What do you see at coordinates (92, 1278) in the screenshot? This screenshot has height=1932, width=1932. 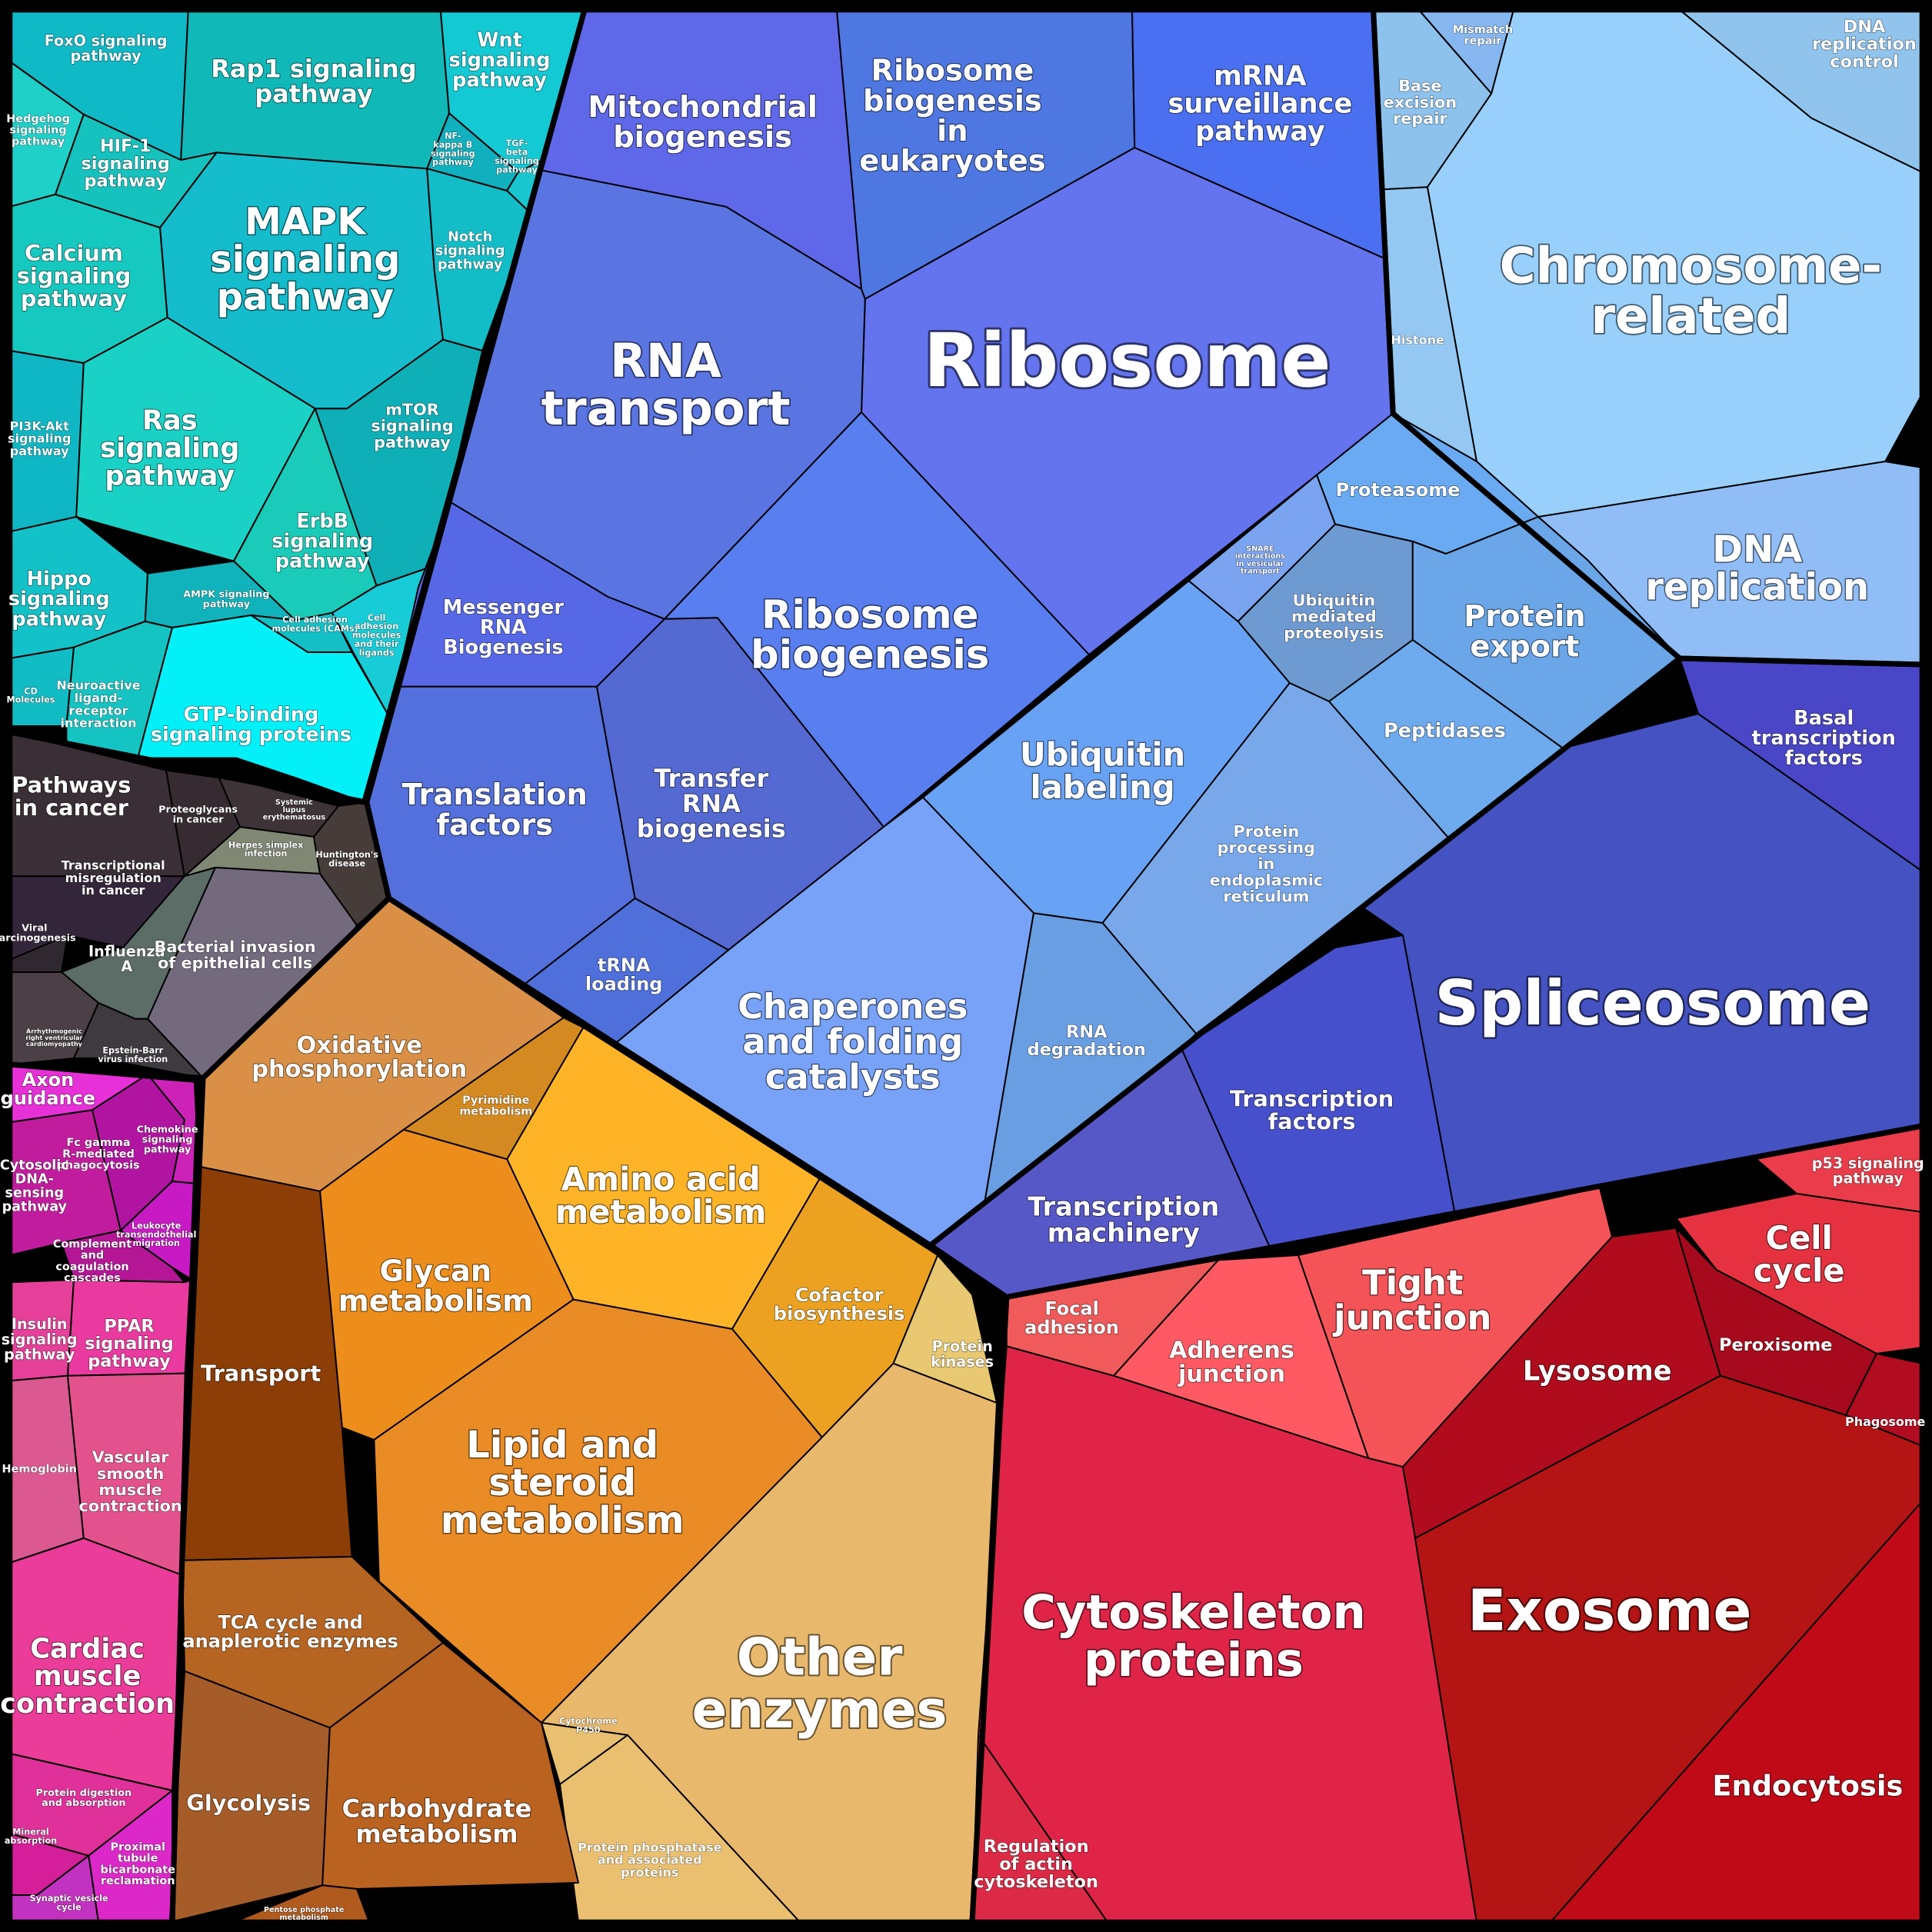 I see `label-line: cascades` at bounding box center [92, 1278].